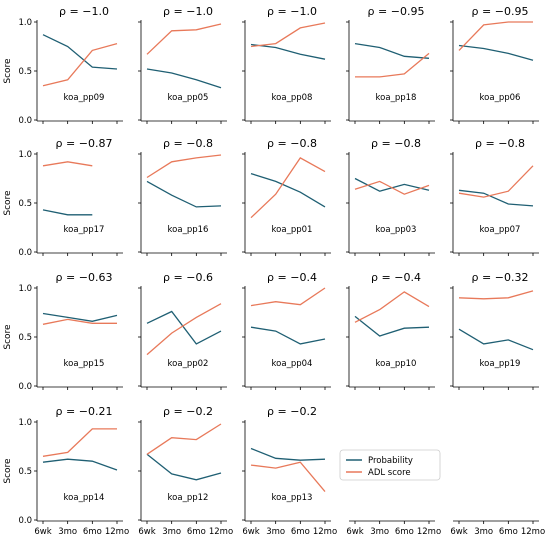  Describe the element at coordinates (390, 461) in the screenshot. I see `legend-label-probability: Probability` at that location.